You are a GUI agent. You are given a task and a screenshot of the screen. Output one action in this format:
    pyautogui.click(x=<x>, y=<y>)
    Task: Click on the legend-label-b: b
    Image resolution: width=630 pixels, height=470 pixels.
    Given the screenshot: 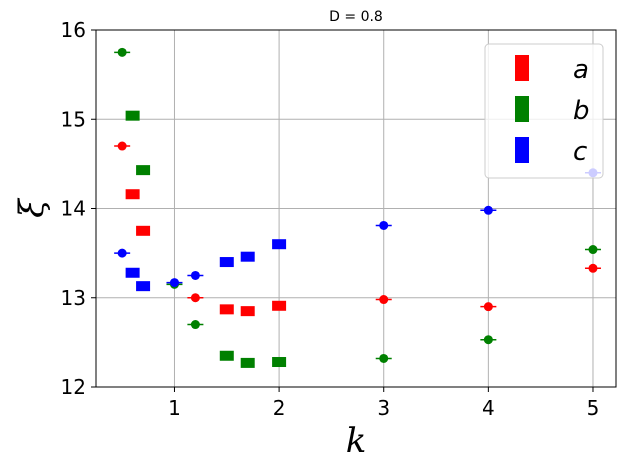 What is the action you would take?
    pyautogui.click(x=581, y=111)
    